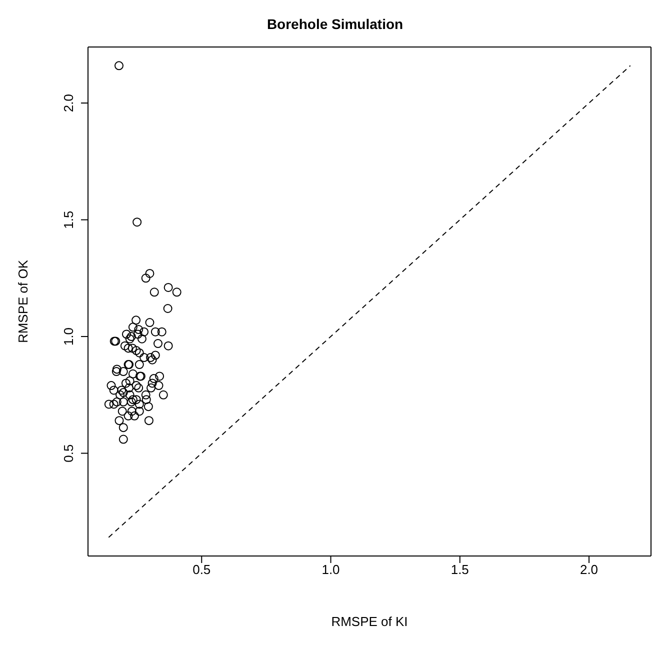 The image size is (670, 667). I want to click on x-axis-title: RMSPE of KI, so click(369, 621).